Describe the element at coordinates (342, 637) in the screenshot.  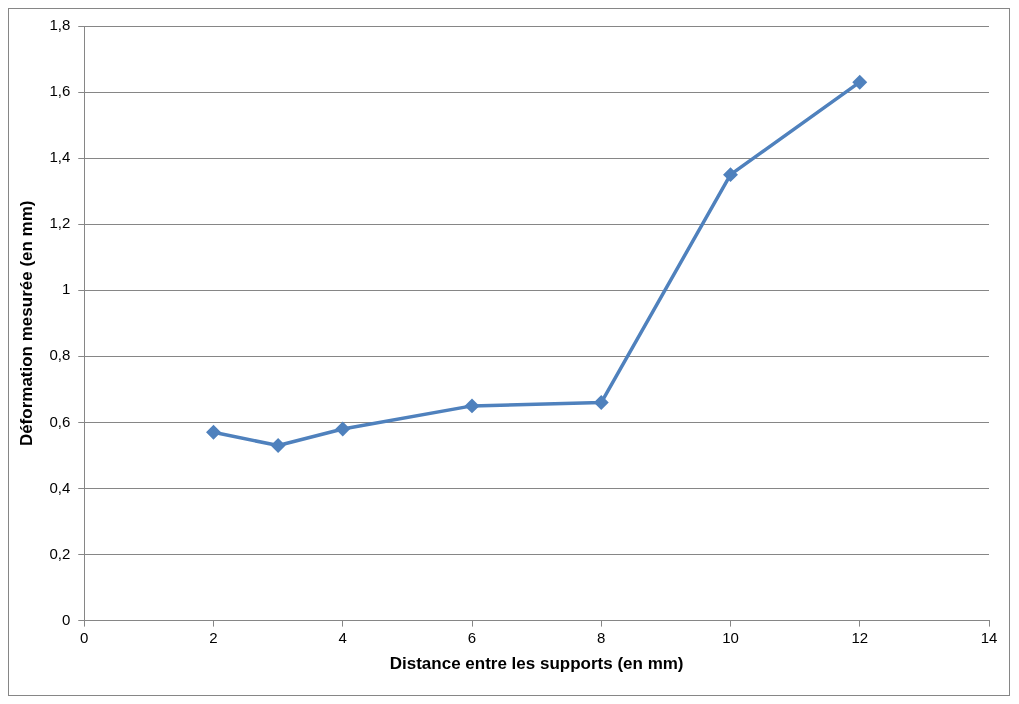
I see `x-tick-label: 4` at that location.